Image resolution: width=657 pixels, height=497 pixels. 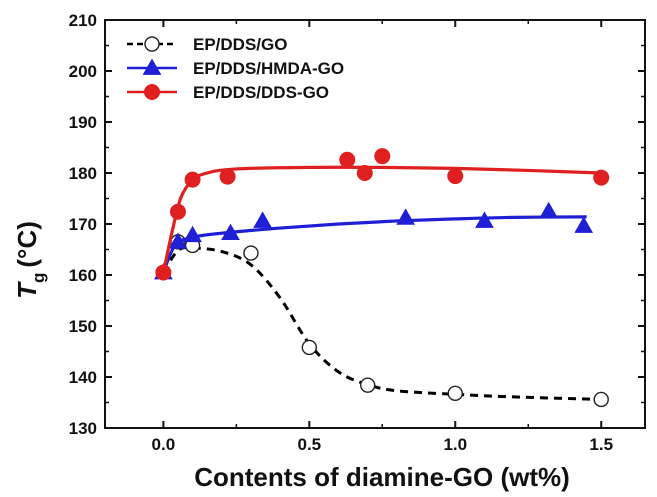 I want to click on y-tick-label: 150, so click(x=83, y=326).